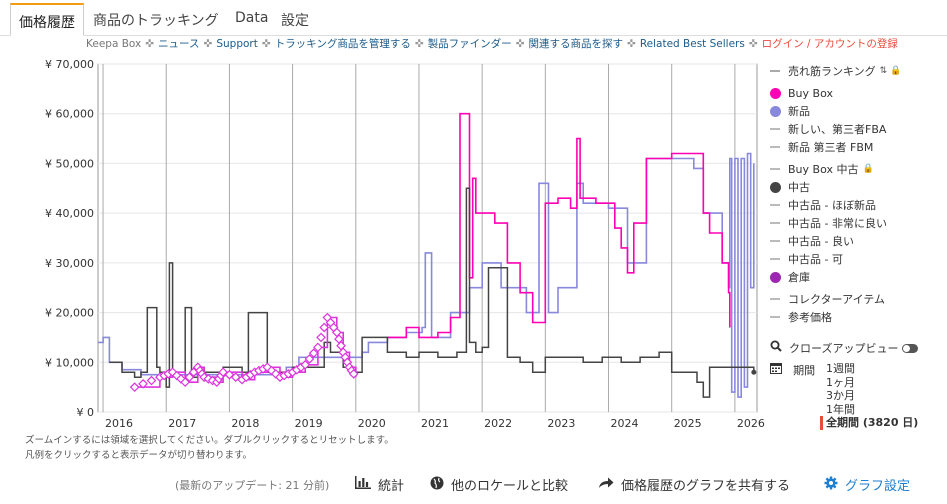  What do you see at coordinates (858, 317) in the screenshot?
I see `legend-item: 参考価格` at bounding box center [858, 317].